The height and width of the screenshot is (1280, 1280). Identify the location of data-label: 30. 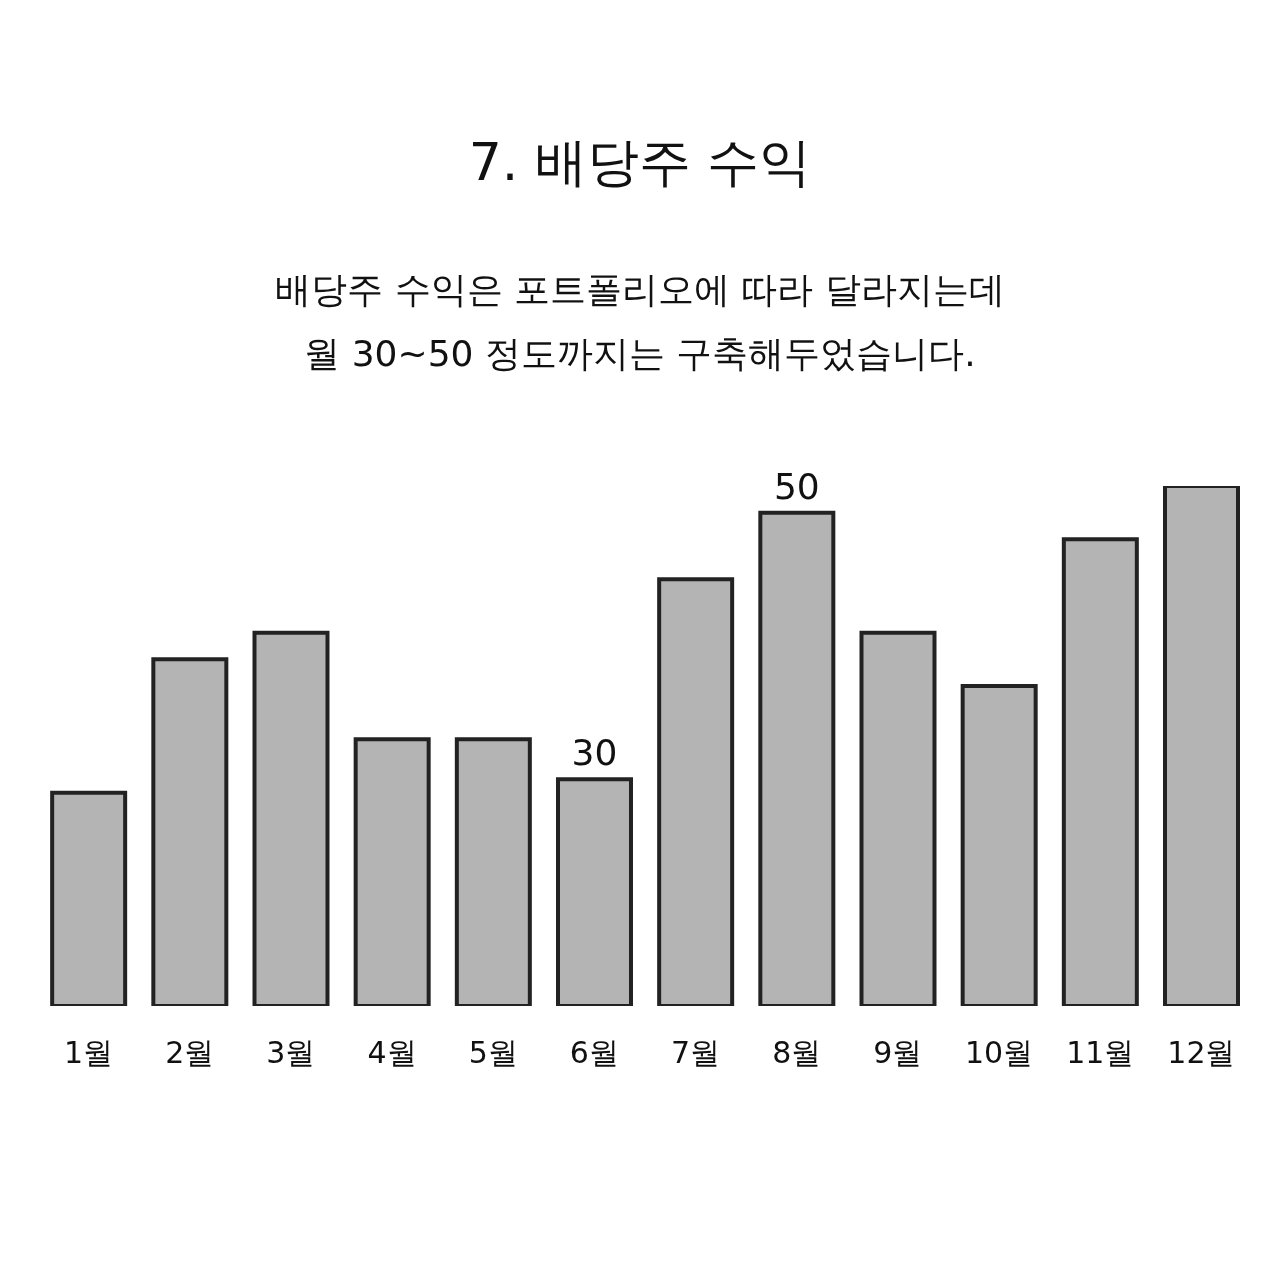
(594, 753).